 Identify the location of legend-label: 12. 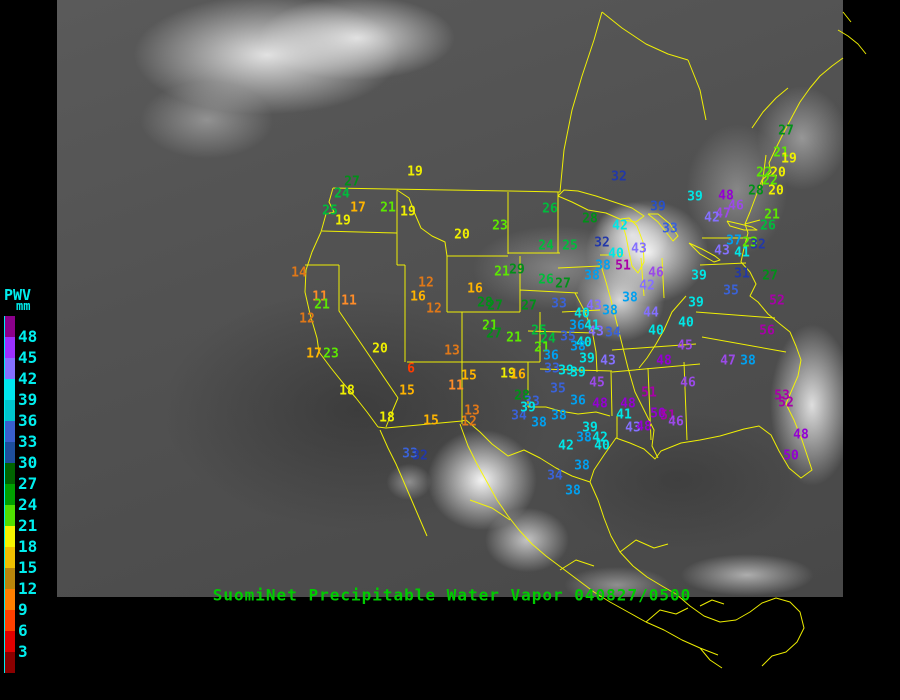
(28, 588).